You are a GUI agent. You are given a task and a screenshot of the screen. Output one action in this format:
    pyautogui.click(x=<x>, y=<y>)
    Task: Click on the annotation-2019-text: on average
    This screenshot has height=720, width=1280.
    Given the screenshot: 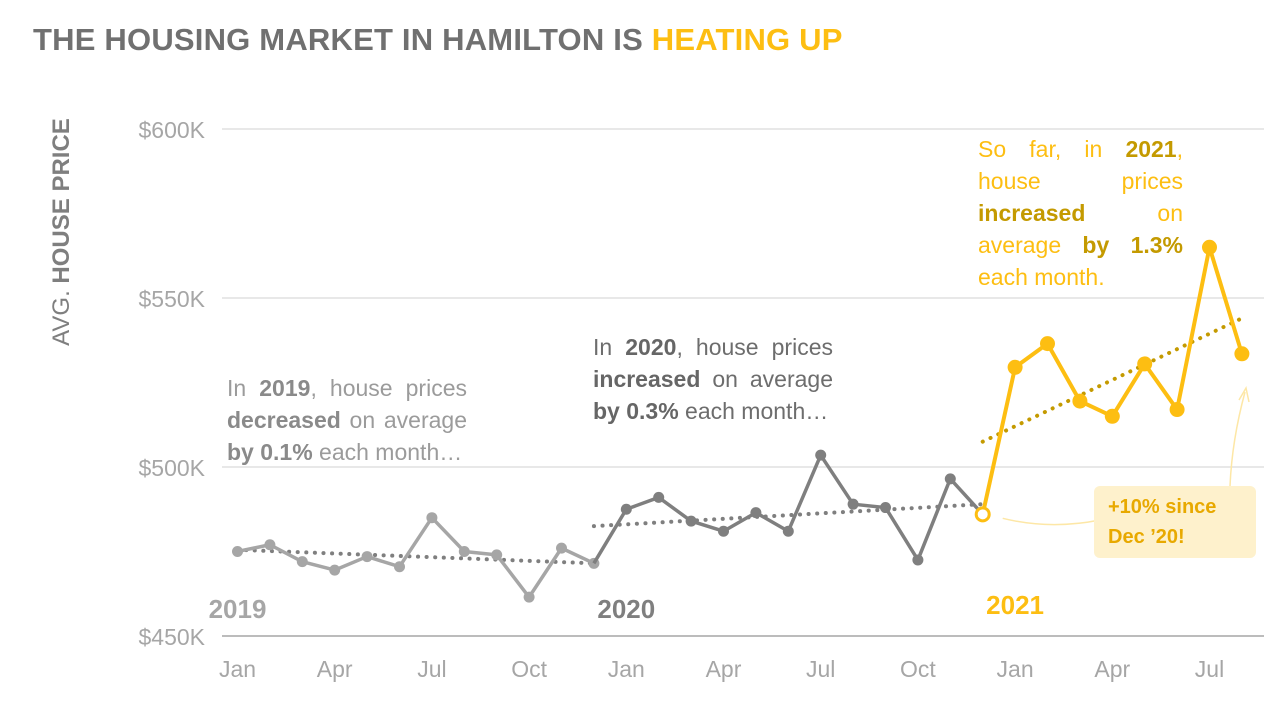 What is the action you would take?
    pyautogui.click(x=403, y=420)
    